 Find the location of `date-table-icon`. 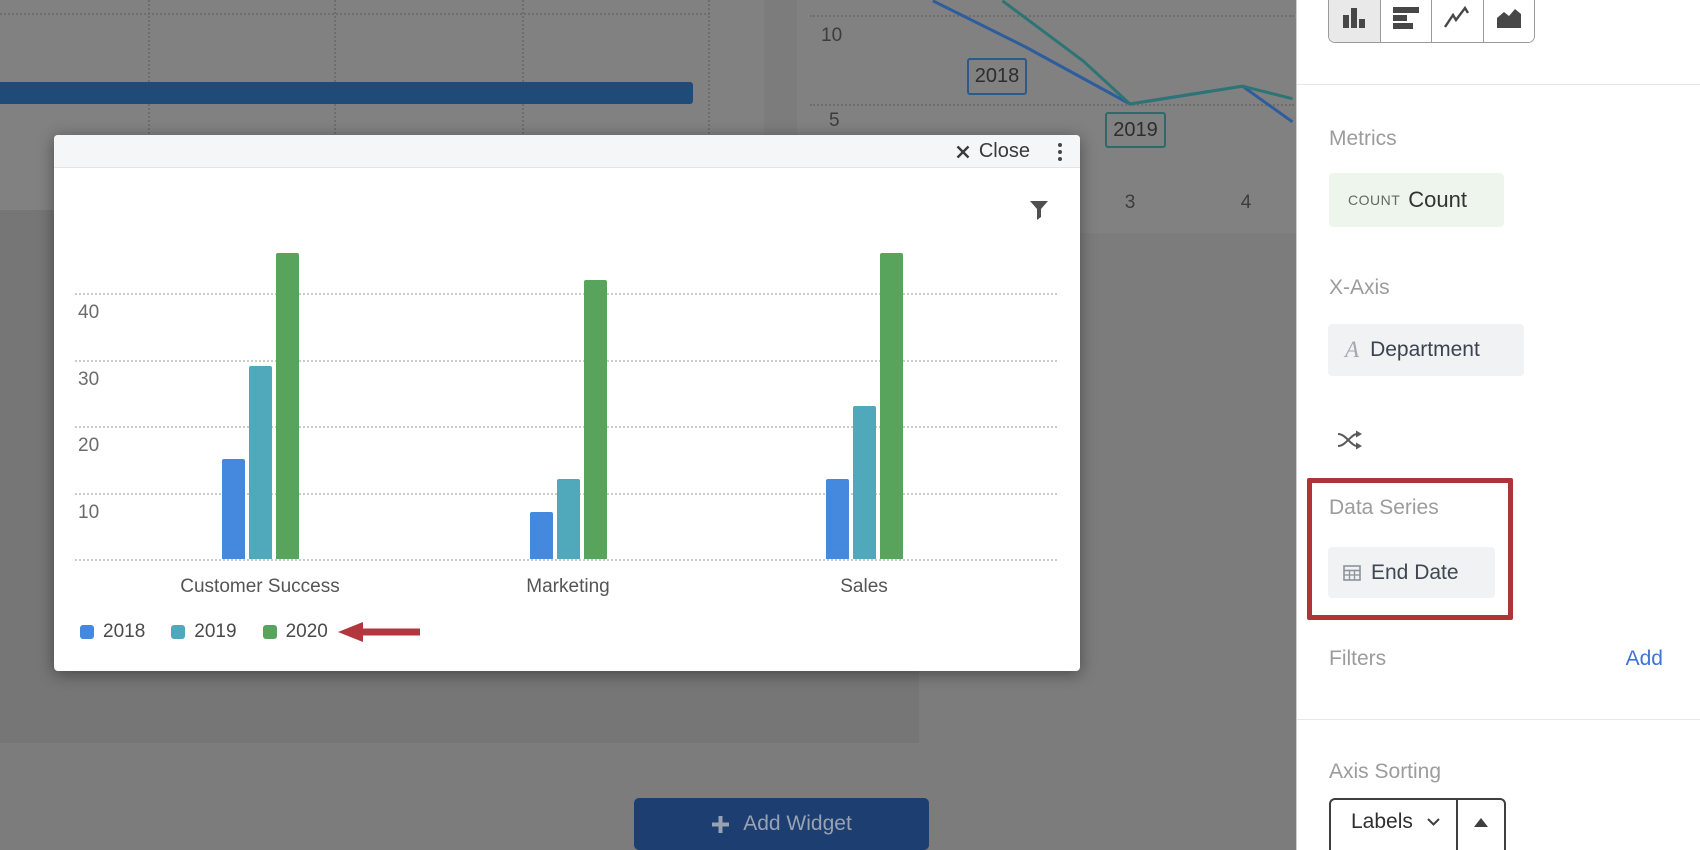

date-table-icon is located at coordinates (1352, 572).